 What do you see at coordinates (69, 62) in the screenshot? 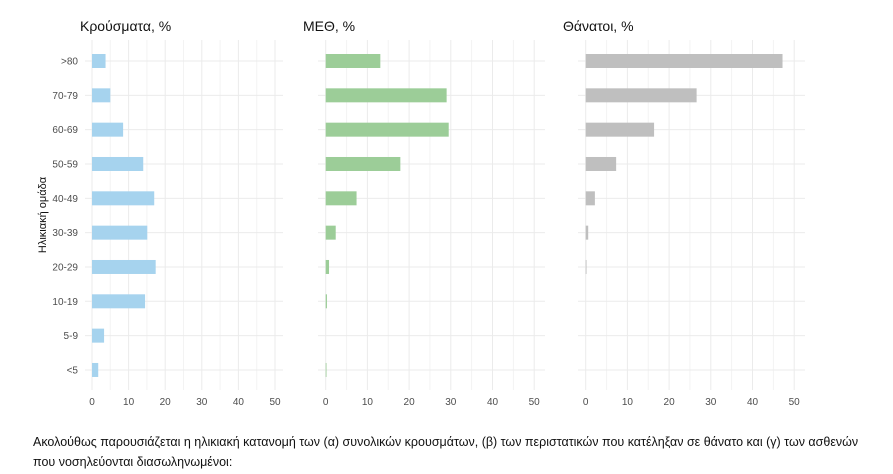
I see `y-tick-label: >80` at bounding box center [69, 62].